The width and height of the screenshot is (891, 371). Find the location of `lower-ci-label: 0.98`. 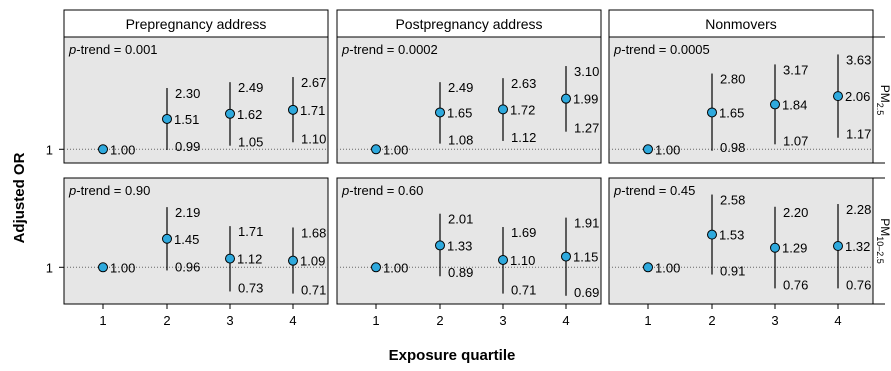

lower-ci-label: 0.98 is located at coordinates (732, 147).